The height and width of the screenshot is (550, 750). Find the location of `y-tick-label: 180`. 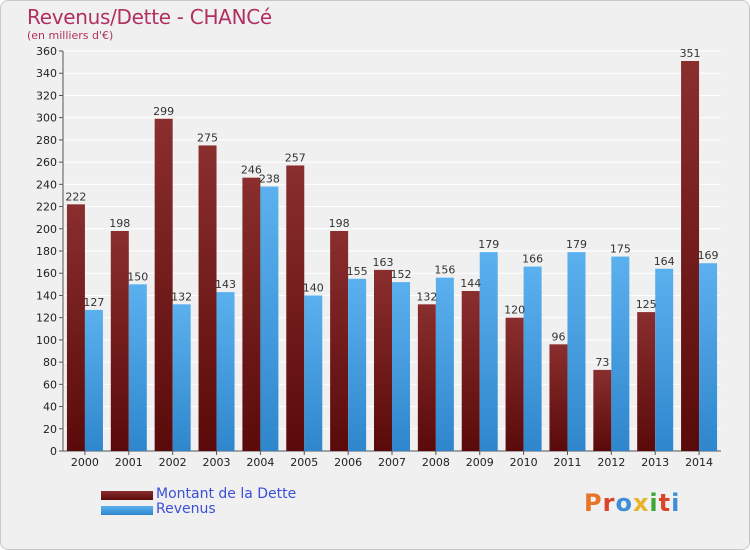

y-tick-label: 180 is located at coordinates (46, 251).